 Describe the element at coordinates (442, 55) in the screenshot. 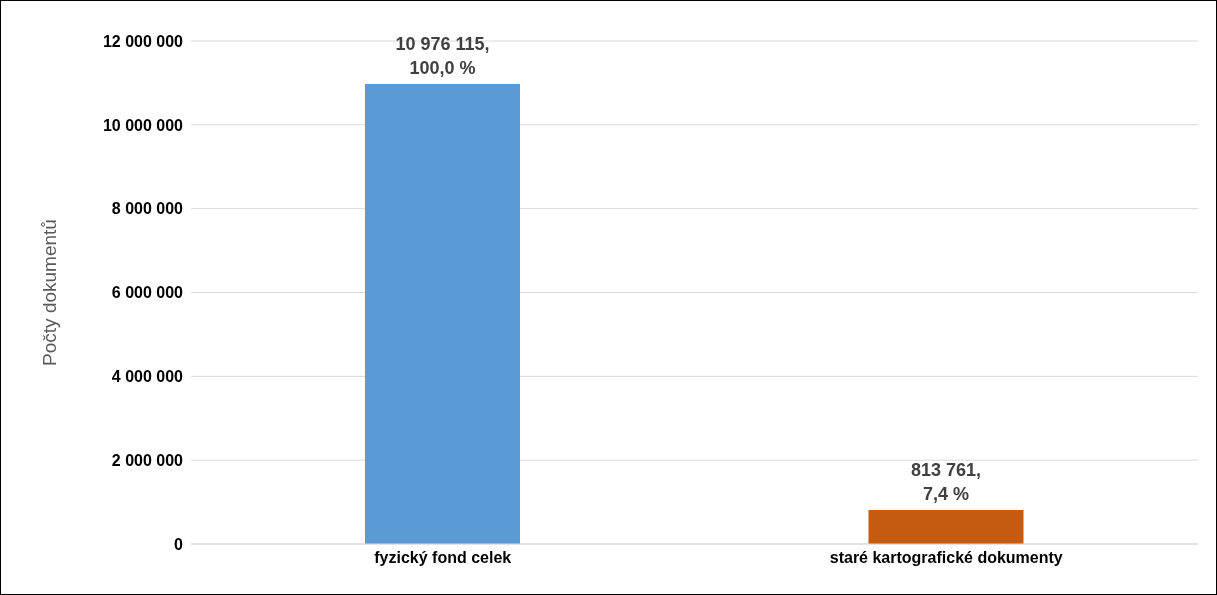

I see `data-label: 10 976 115, 100,0 %` at that location.